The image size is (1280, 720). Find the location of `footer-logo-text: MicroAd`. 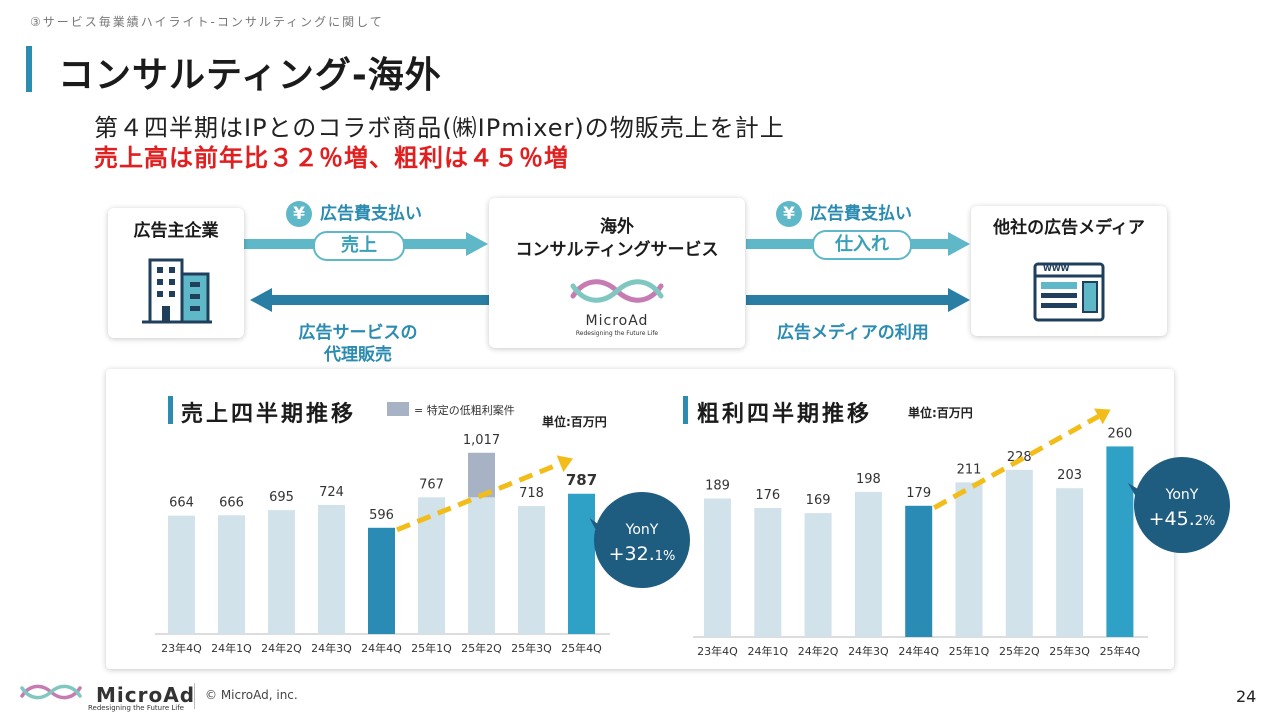

footer-logo-text: MicroAd is located at coordinates (146, 695).